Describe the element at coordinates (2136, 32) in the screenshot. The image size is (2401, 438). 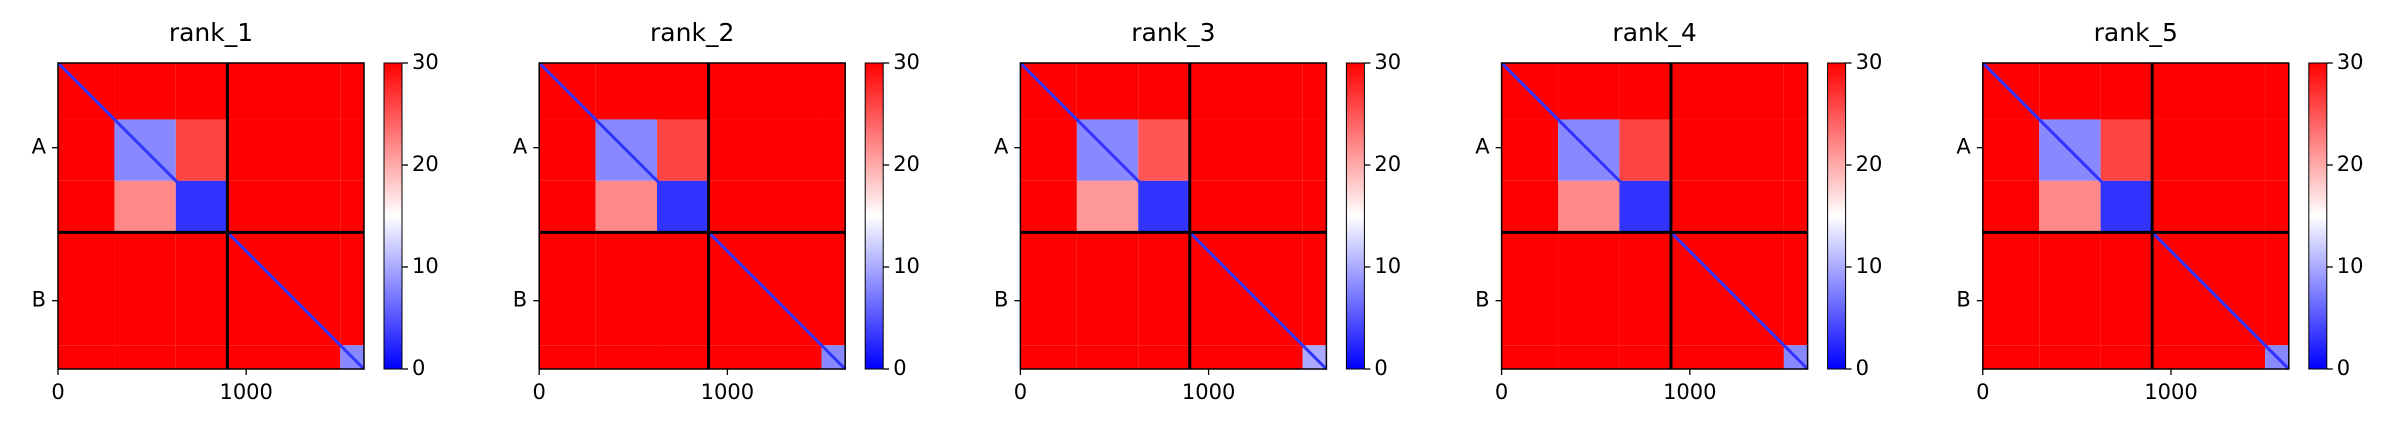
I see `panel-title: rank_5` at that location.